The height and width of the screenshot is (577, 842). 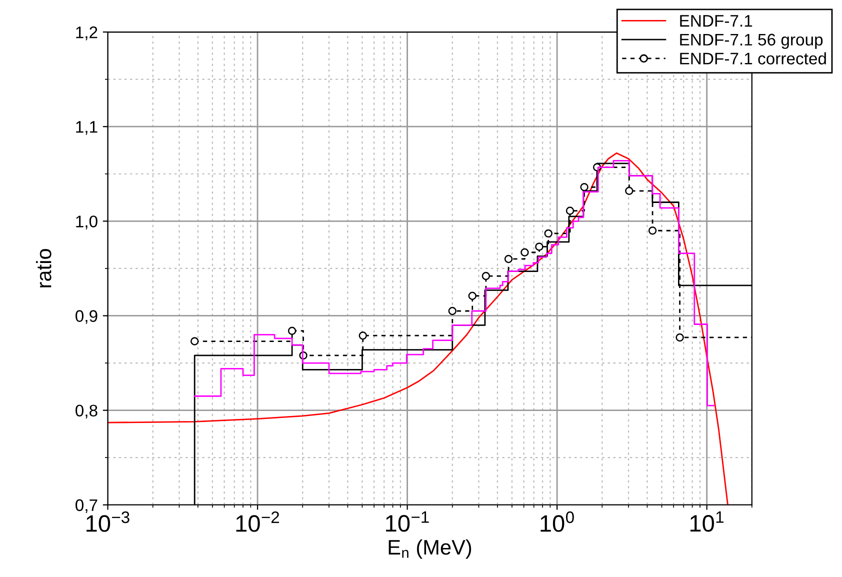 I want to click on x-tick-label: 10$^{−1}$, so click(x=407, y=521).